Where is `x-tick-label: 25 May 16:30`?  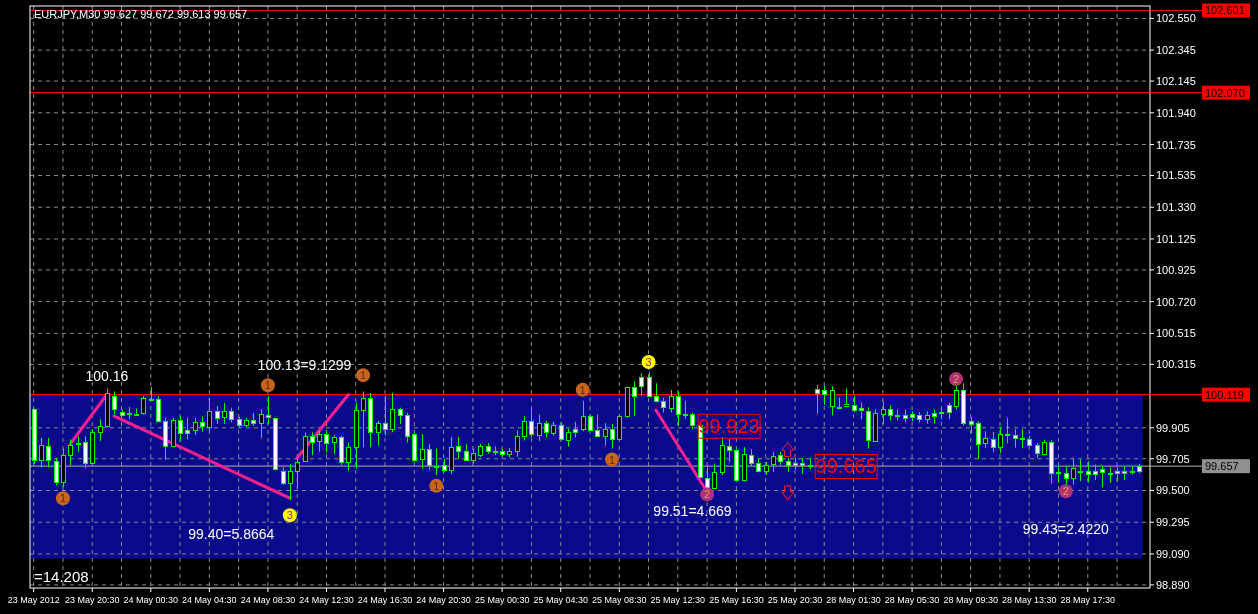 x-tick-label: 25 May 16:30 is located at coordinates (736, 600).